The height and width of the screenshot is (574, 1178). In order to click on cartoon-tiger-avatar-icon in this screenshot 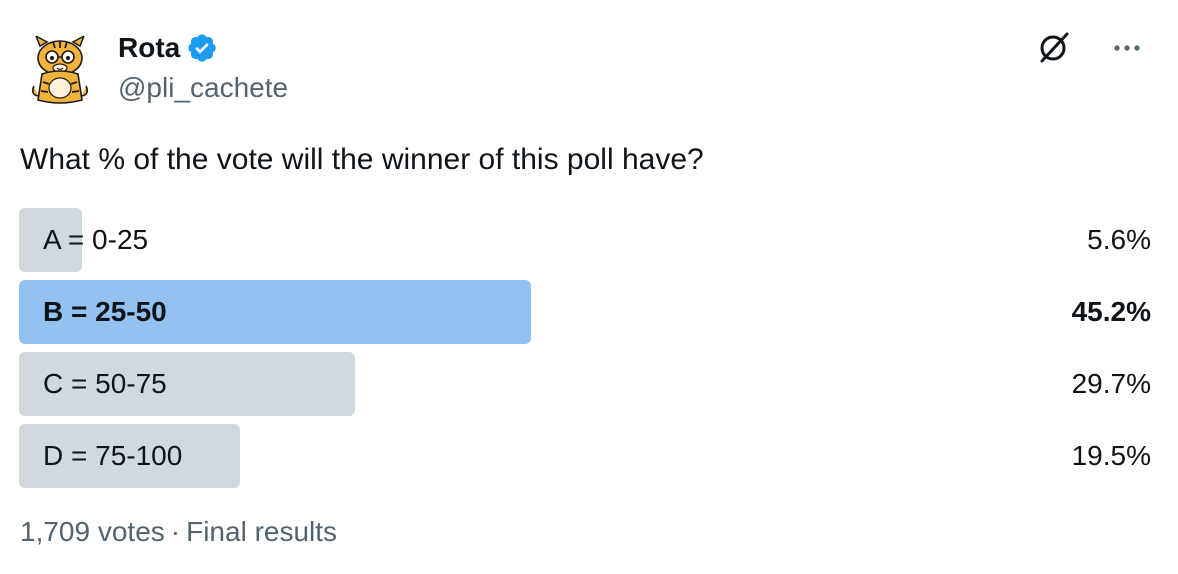, I will do `click(60, 68)`.